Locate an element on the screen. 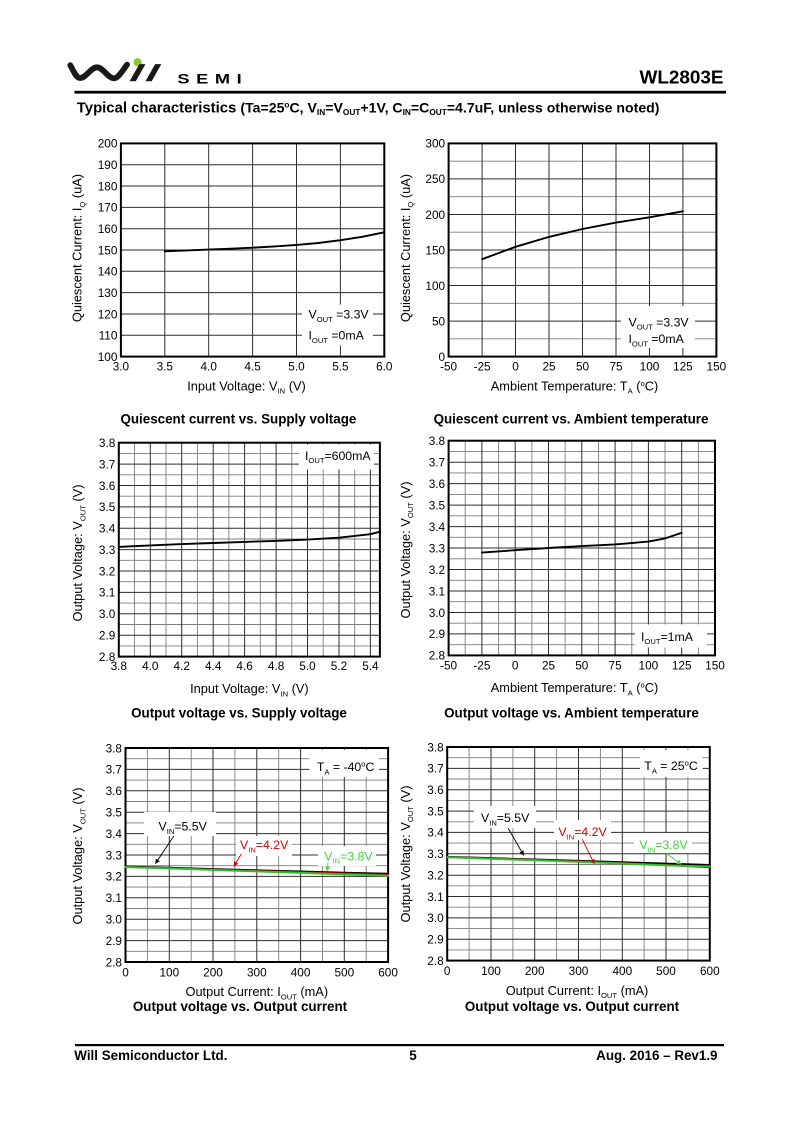 The height and width of the screenshot is (1131, 800). svg-text: TA = -40oC is located at coordinates (346, 768).